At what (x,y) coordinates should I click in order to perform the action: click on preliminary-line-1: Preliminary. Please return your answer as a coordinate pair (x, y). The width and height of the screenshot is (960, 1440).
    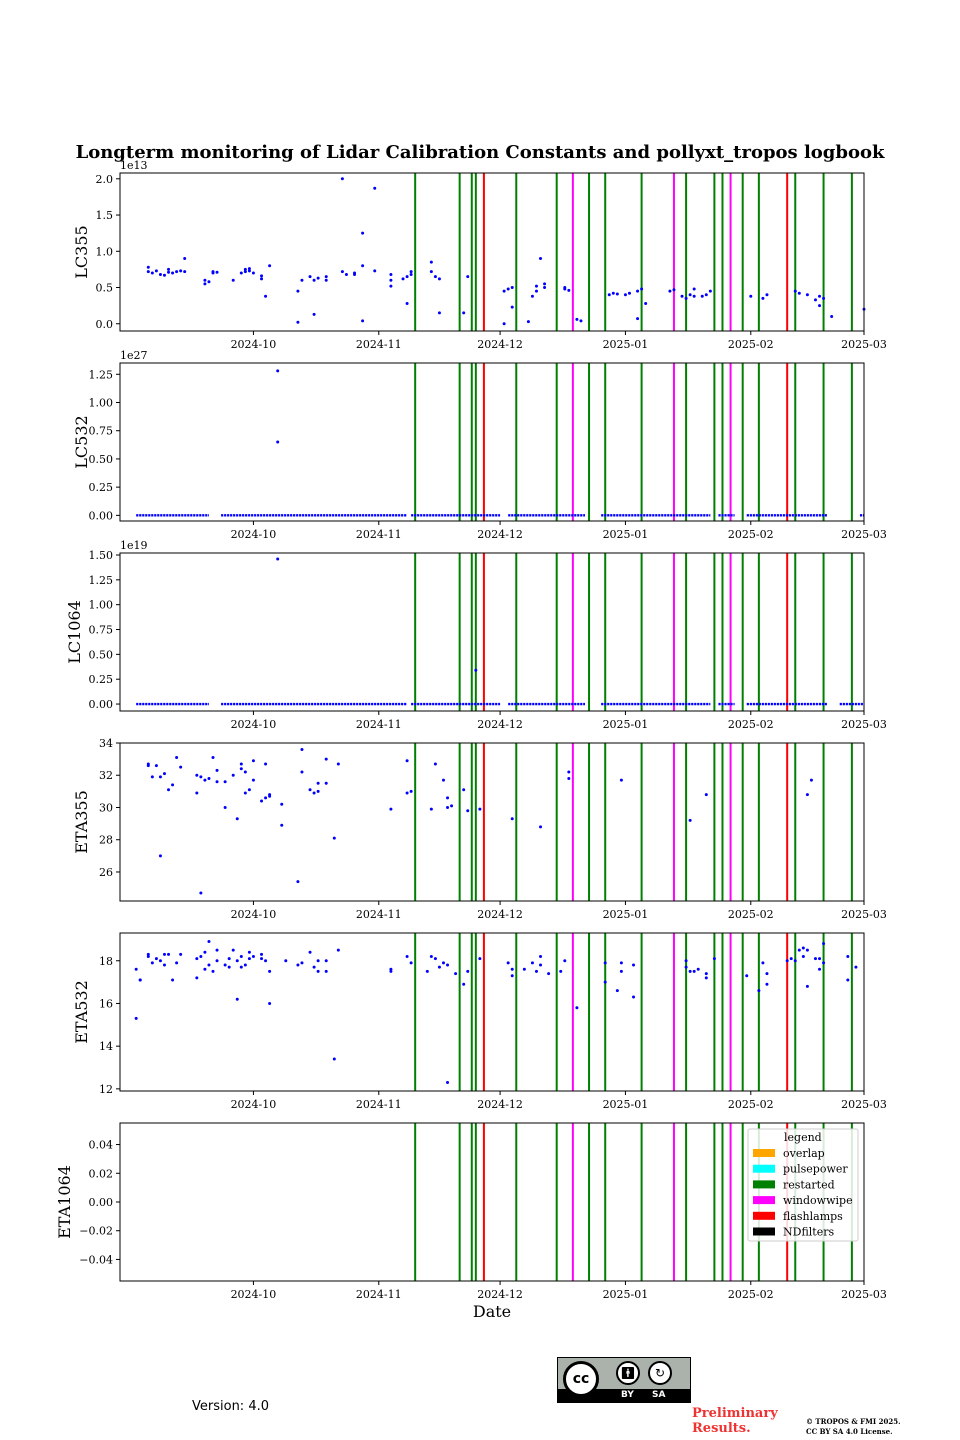
    Looking at the image, I should click on (735, 1413).